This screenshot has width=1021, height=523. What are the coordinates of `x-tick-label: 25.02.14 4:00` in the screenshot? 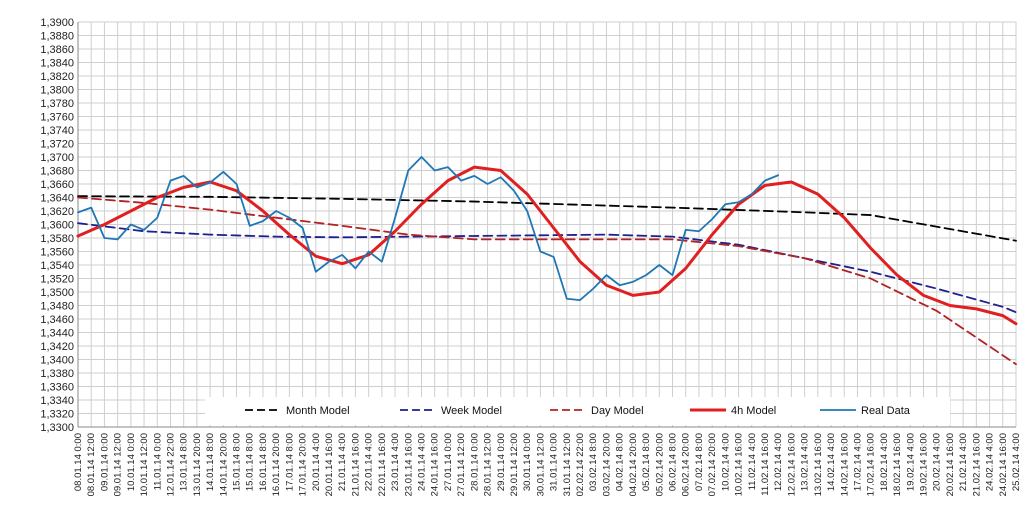 It's located at (1016, 462).